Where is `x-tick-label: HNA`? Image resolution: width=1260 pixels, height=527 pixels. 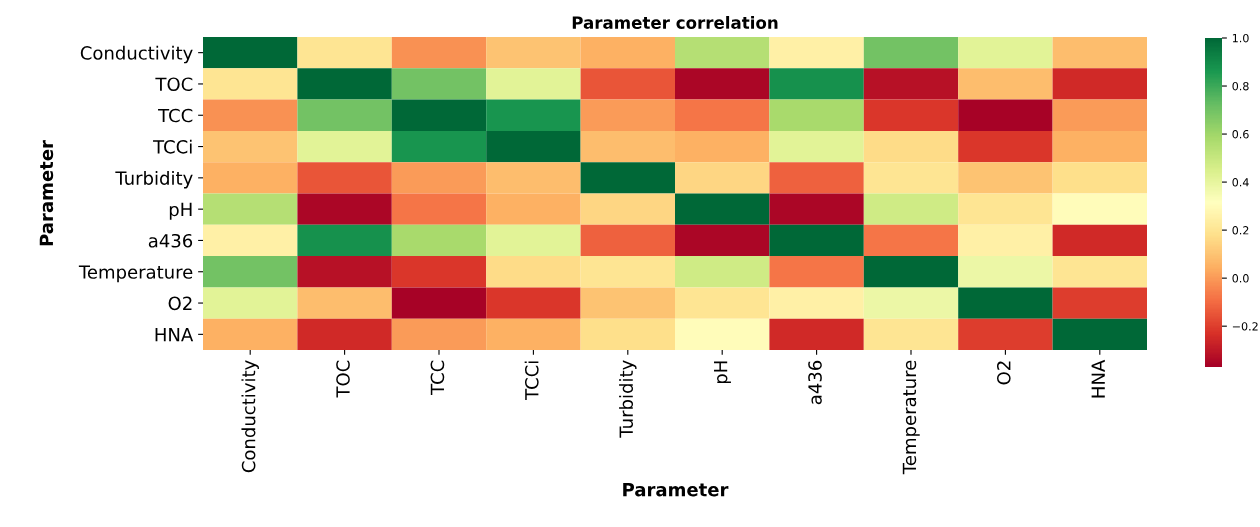 x-tick-label: HNA is located at coordinates (1098, 378).